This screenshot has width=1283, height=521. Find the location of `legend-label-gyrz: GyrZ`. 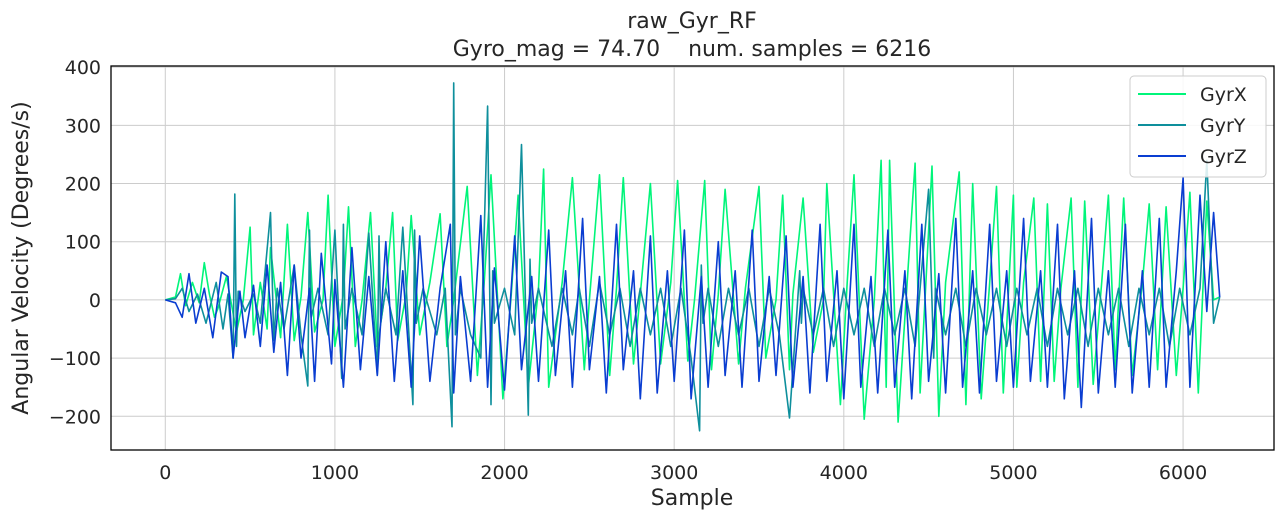

legend-label-gyrz: GyrZ is located at coordinates (1223, 157).